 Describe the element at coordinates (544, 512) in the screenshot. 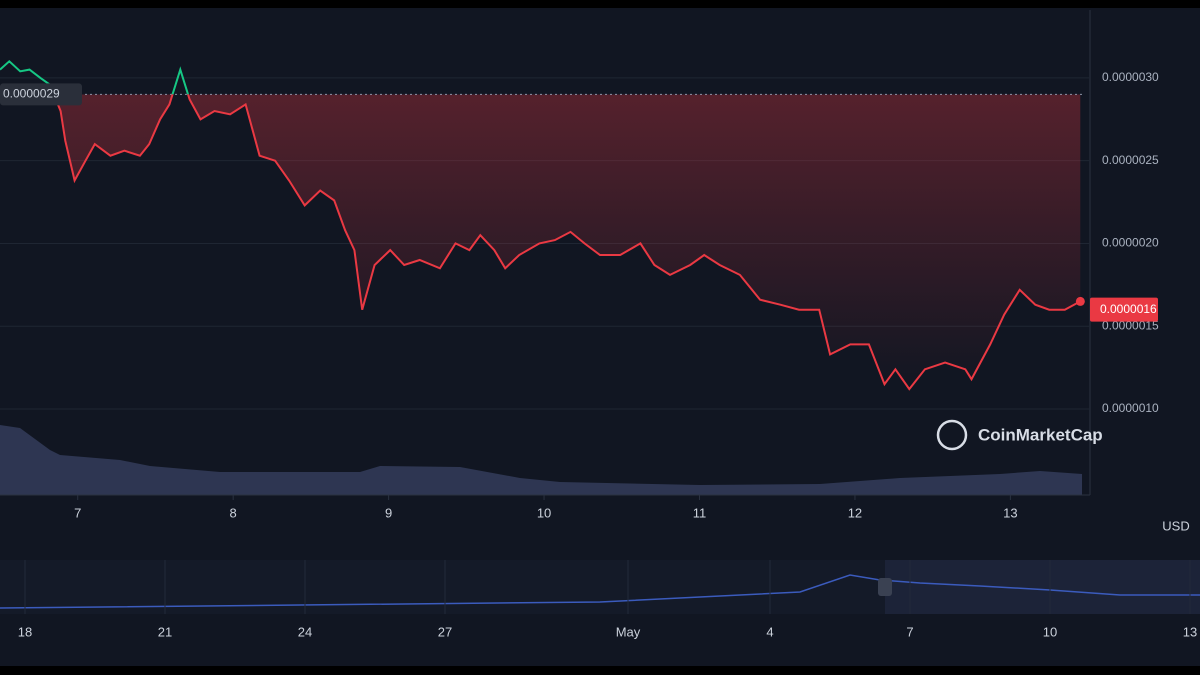

I see `x-tick-label: 10` at that location.